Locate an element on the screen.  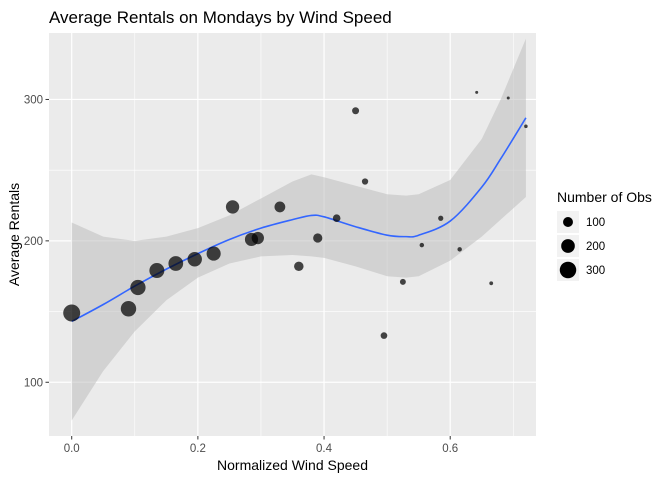
x-axis-title: Normalized Wind Speed is located at coordinates (292, 465).